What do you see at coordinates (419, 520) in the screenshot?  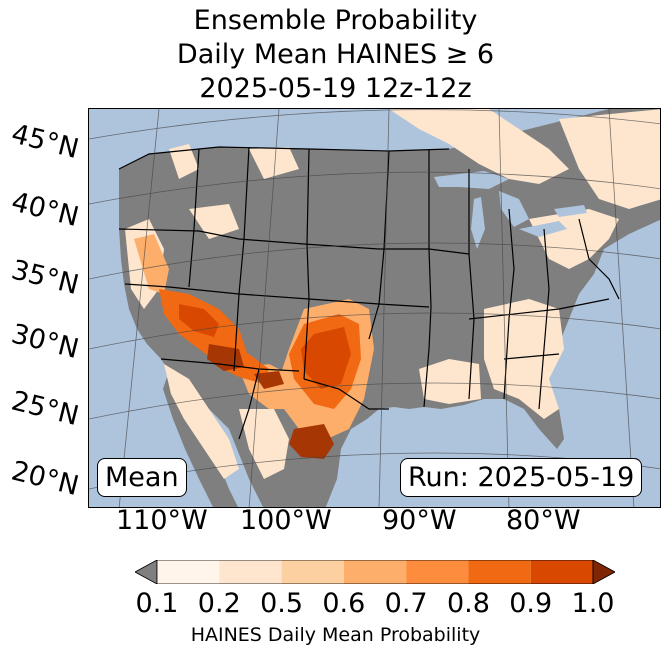 I see `lon-label-90: 90°W` at bounding box center [419, 520].